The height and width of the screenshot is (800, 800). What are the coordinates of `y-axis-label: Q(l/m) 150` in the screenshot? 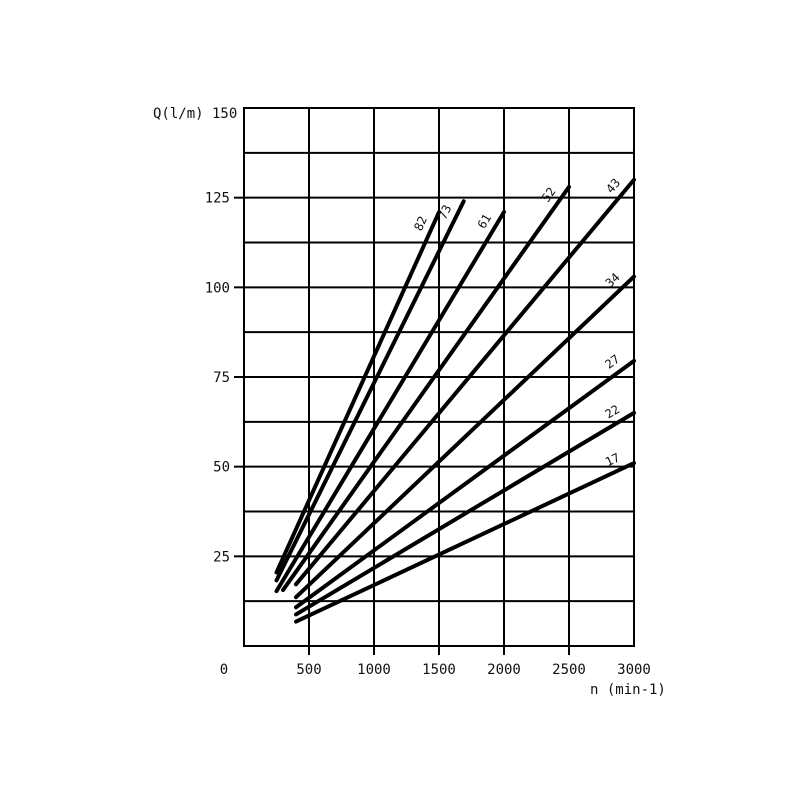 It's located at (195, 114).